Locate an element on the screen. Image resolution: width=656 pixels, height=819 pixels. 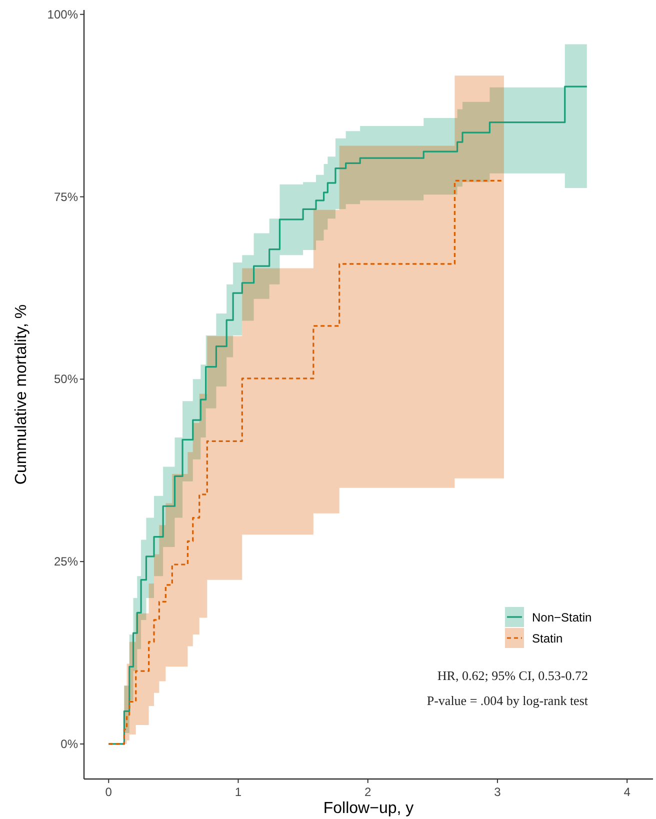
y-tick-label: 75% is located at coordinates (66, 197).